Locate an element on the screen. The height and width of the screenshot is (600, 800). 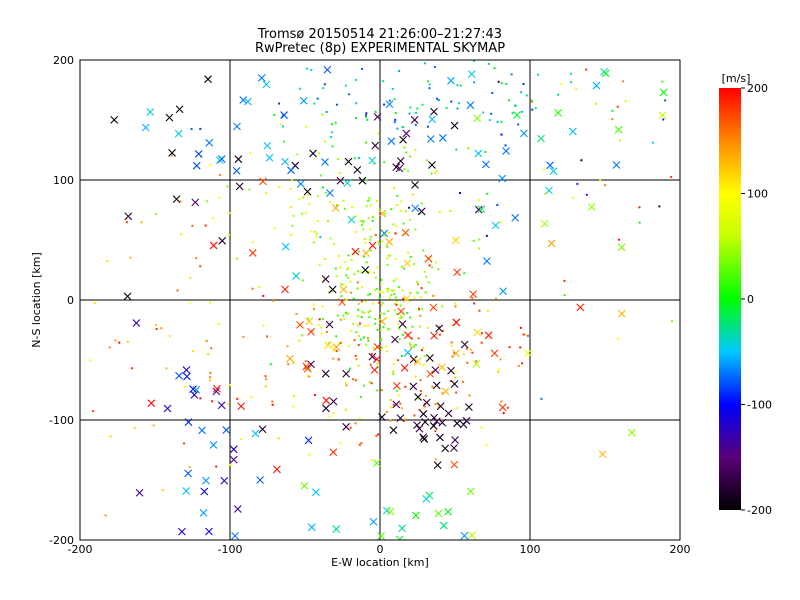
y-tick-label: 100 is located at coordinates (63, 180).